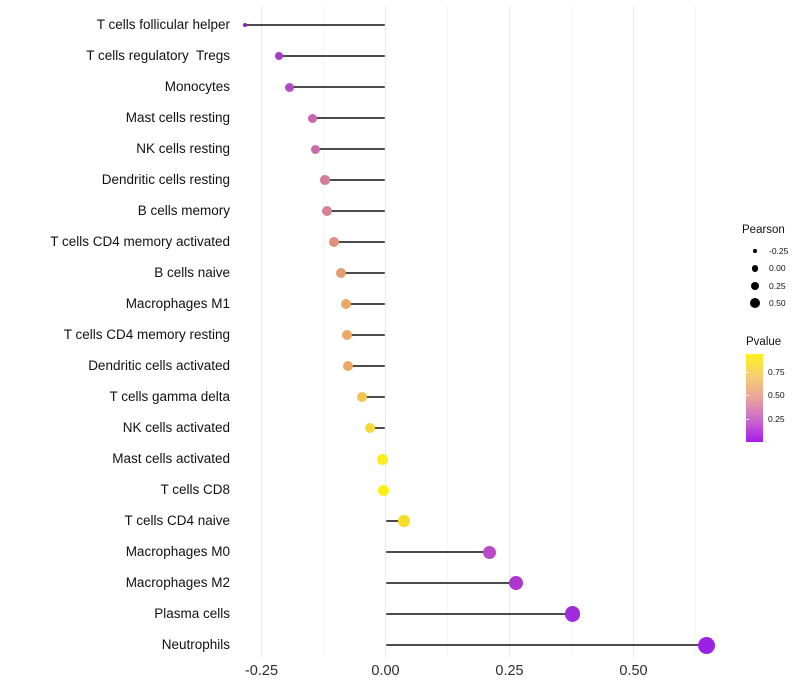 The height and width of the screenshot is (700, 800). Describe the element at coordinates (192, 272) in the screenshot. I see `y-axis-label: B cells naive` at that location.